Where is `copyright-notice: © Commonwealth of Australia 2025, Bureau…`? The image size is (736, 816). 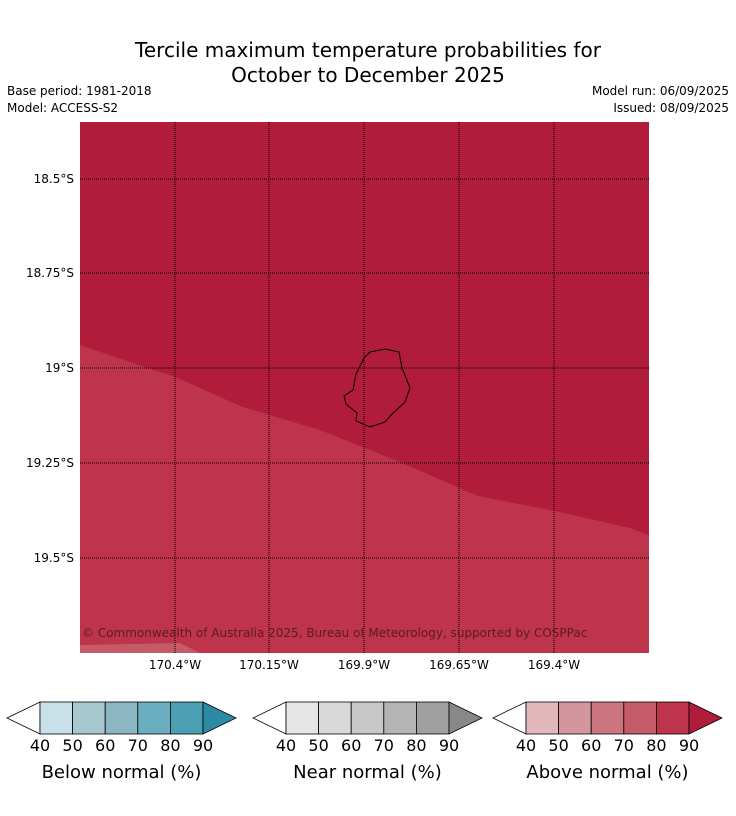 copyright-notice: © Commonwealth of Australia 2025, Bureau… is located at coordinates (334, 633).